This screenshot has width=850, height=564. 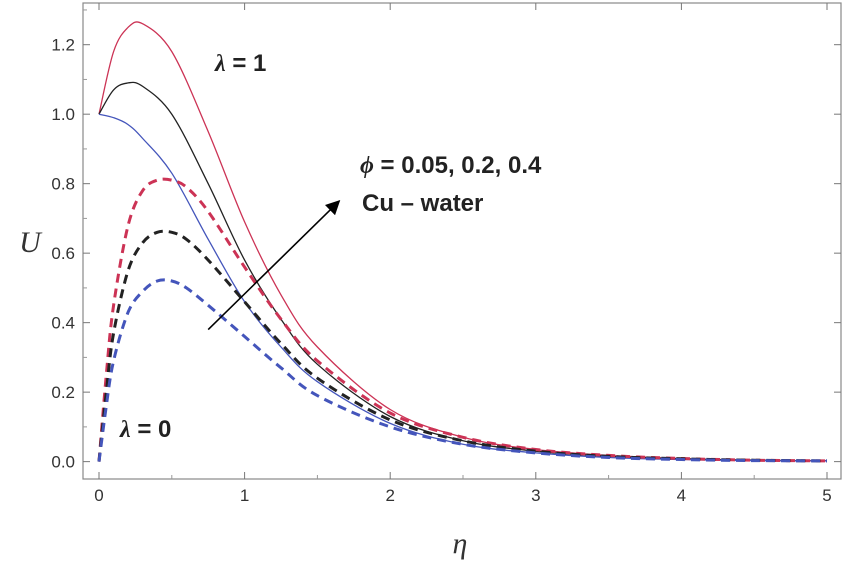 What do you see at coordinates (422, 203) in the screenshot?
I see `annotation-fluid: Cu – water` at bounding box center [422, 203].